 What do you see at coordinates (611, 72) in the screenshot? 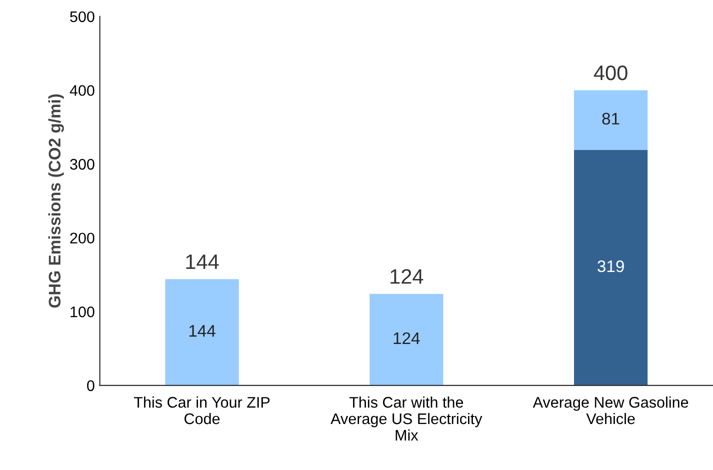
I see `total-label: 400` at bounding box center [611, 72].